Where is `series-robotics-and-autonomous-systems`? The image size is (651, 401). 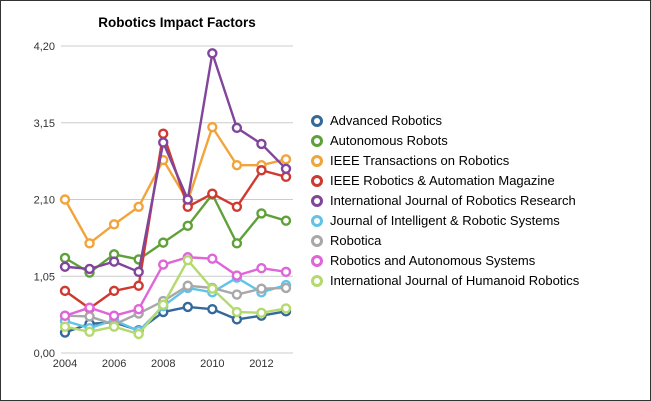 series-robotics-and-autonomous-systems is located at coordinates (175, 286).